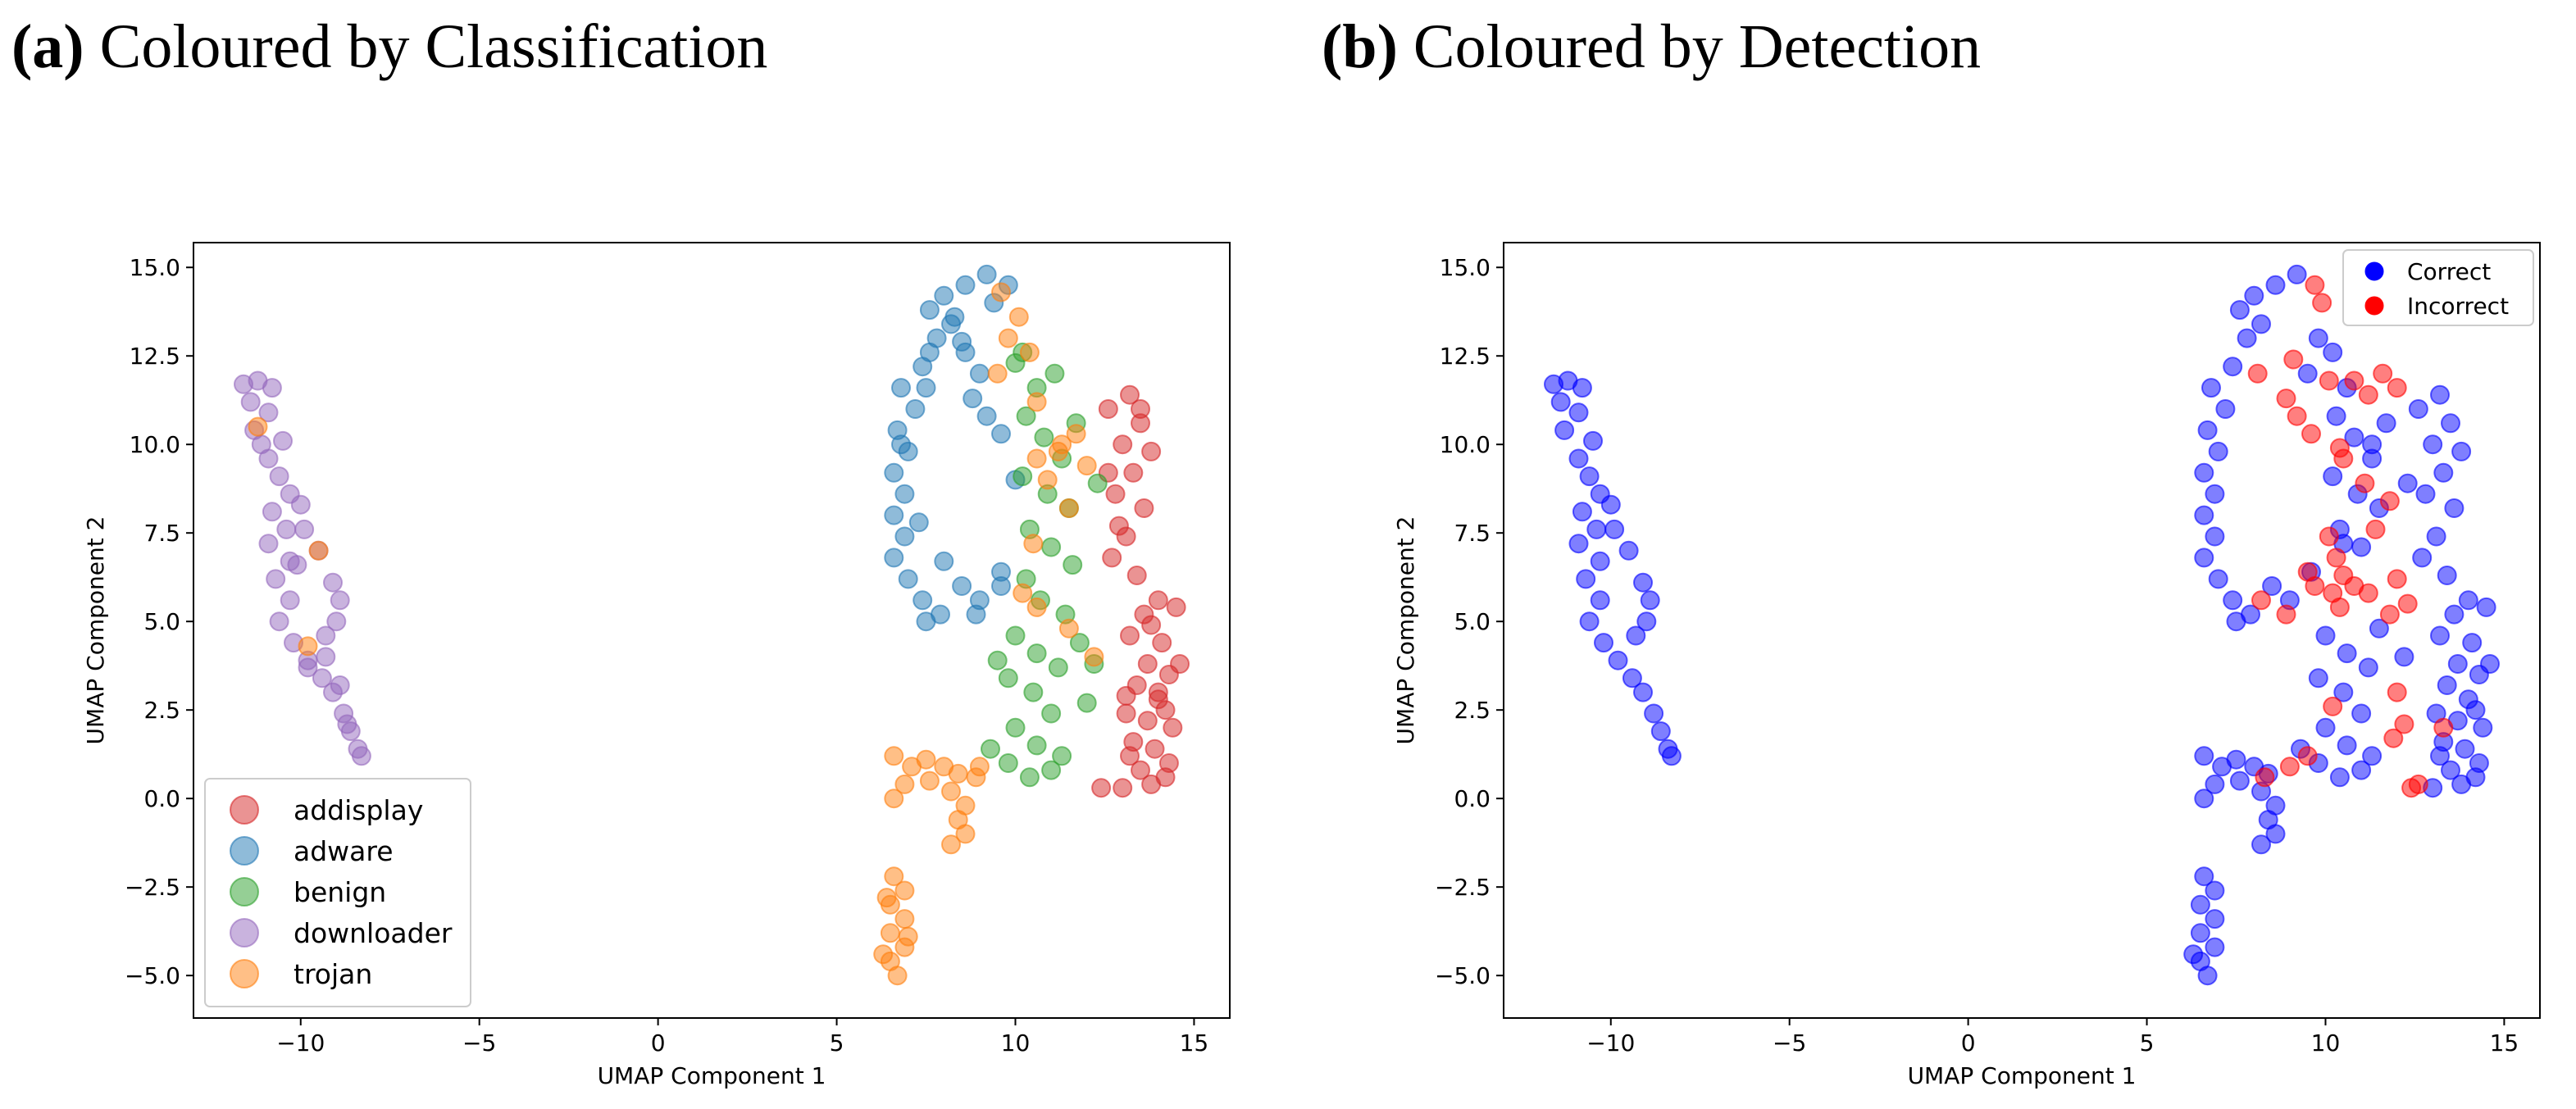  I want to click on y-tick-label: 15.0, so click(1465, 268).